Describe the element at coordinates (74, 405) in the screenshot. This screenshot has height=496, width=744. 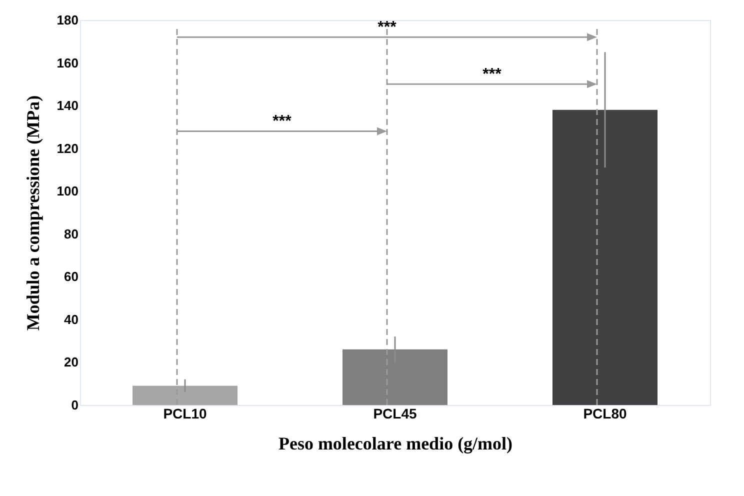
I see `y-tick-label: 0` at that location.